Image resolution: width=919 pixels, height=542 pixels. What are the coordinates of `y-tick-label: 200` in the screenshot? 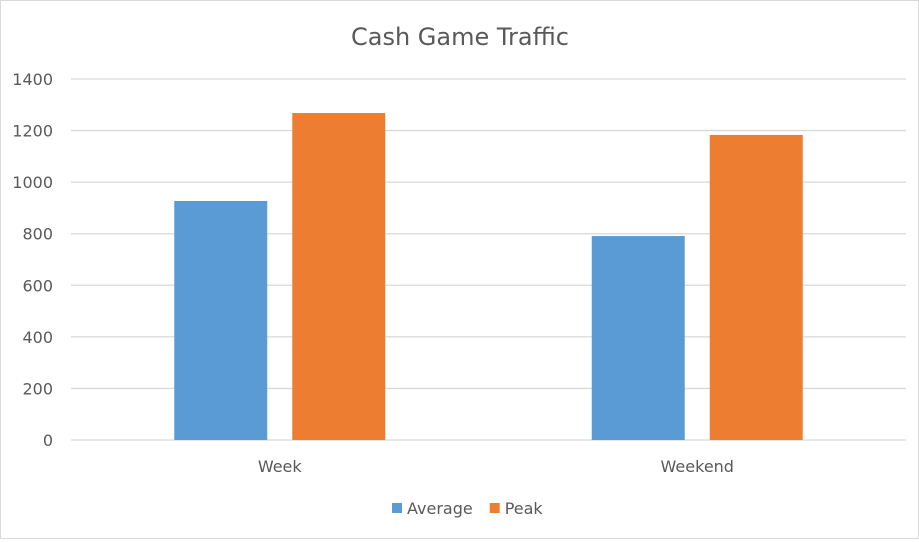 It's located at (37, 388).